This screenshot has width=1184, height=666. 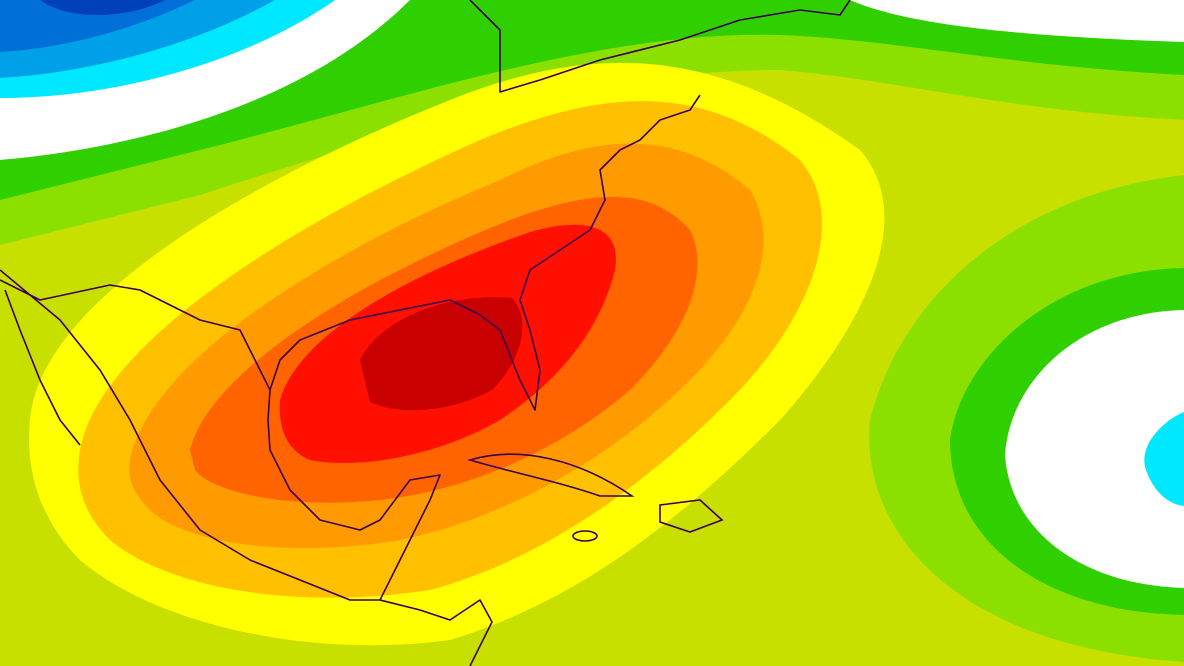 What do you see at coordinates (102, 8) in the screenshot?
I see `contour-blue-dark-northwest` at bounding box center [102, 8].